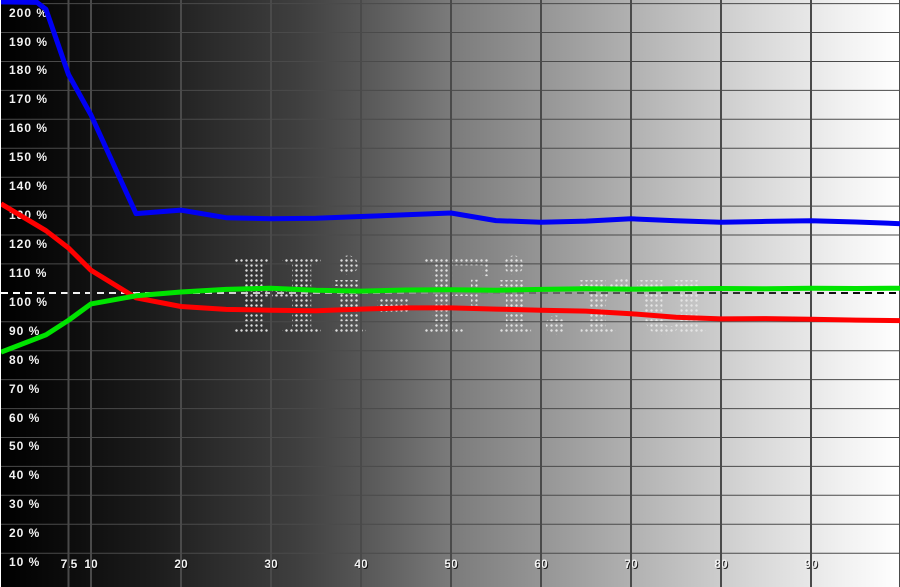 The image size is (900, 587). I want to click on y-axis-tick-label: 110 %, so click(28, 273).